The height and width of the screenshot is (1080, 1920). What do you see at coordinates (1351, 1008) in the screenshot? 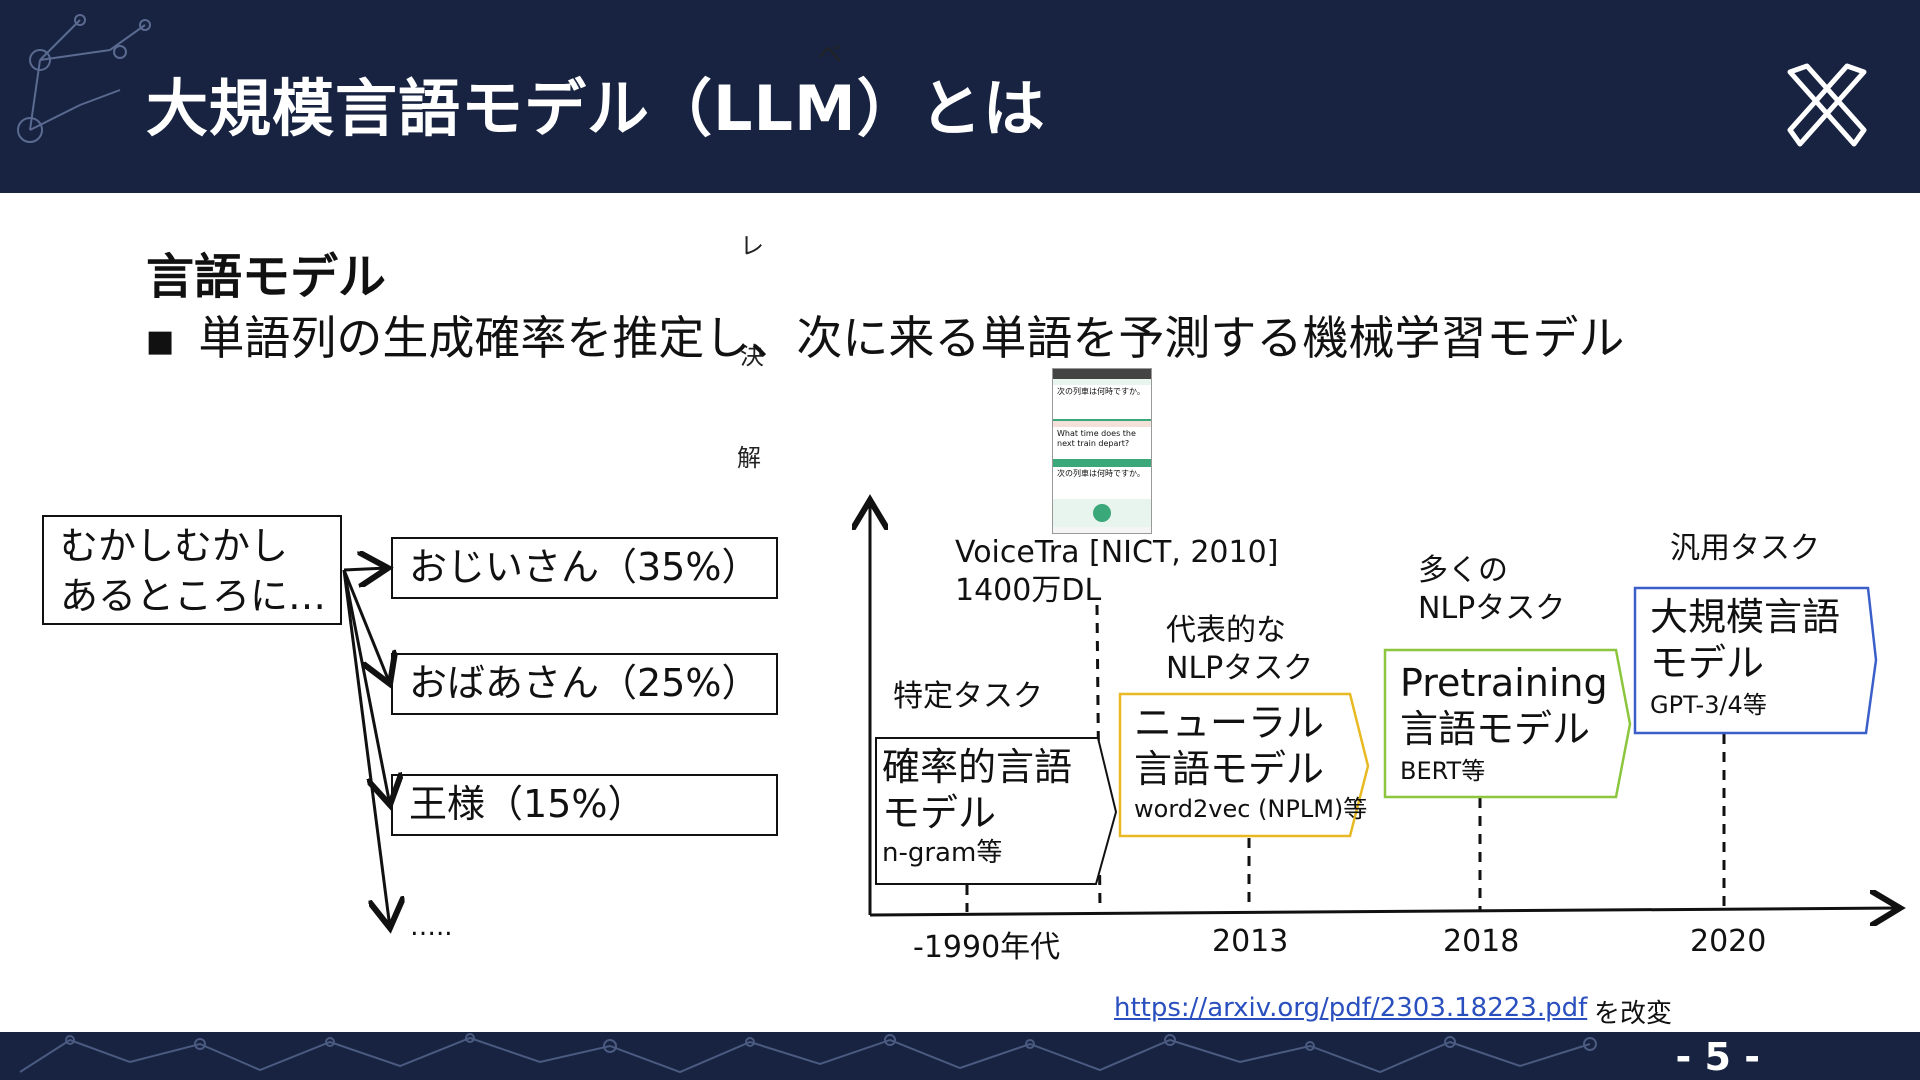
I see `source-link: https://arxiv.org/pdf/2303.18223.pdf` at bounding box center [1351, 1008].